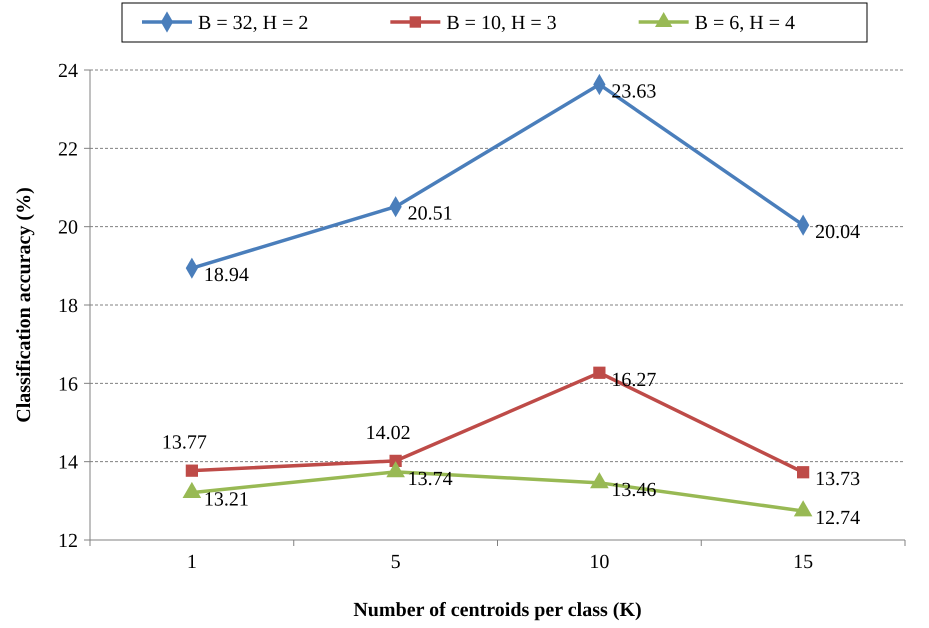 This screenshot has height=628, width=929. What do you see at coordinates (803, 562) in the screenshot?
I see `x-tick-label: 15` at bounding box center [803, 562].